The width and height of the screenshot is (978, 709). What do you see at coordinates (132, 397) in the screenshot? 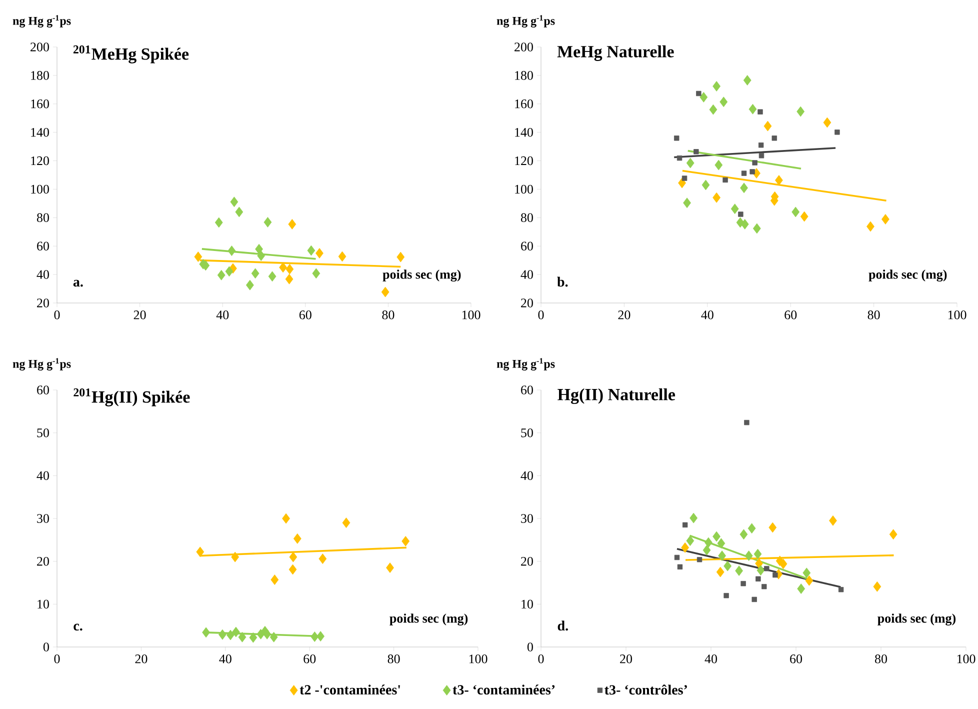
I see `chart-title: $^{201}$Hg(II) Spikée` at bounding box center [132, 397].